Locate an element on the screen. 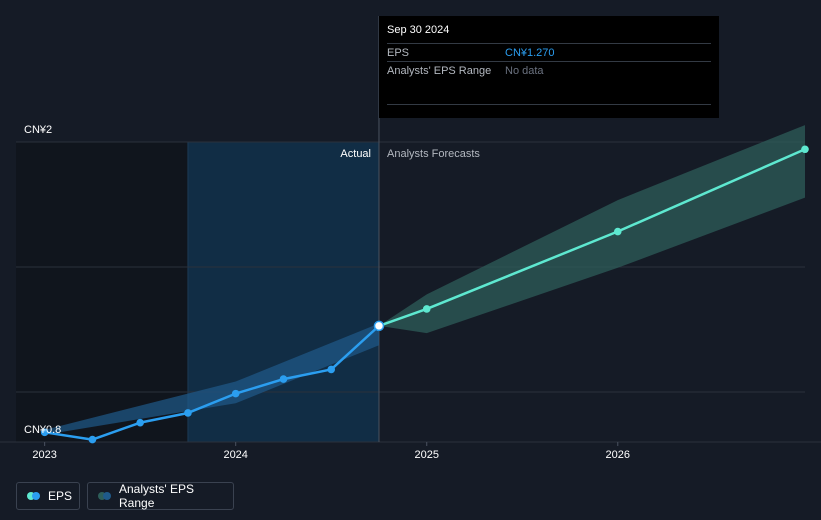  actual-eps-line is located at coordinates (212, 382).